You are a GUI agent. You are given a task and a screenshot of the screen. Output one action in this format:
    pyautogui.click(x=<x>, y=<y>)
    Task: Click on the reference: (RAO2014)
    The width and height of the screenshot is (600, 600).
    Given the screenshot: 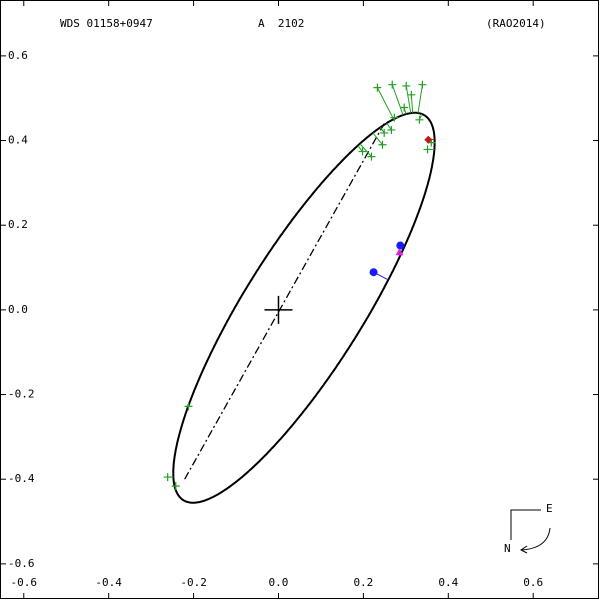 What is the action you would take?
    pyautogui.click(x=516, y=23)
    